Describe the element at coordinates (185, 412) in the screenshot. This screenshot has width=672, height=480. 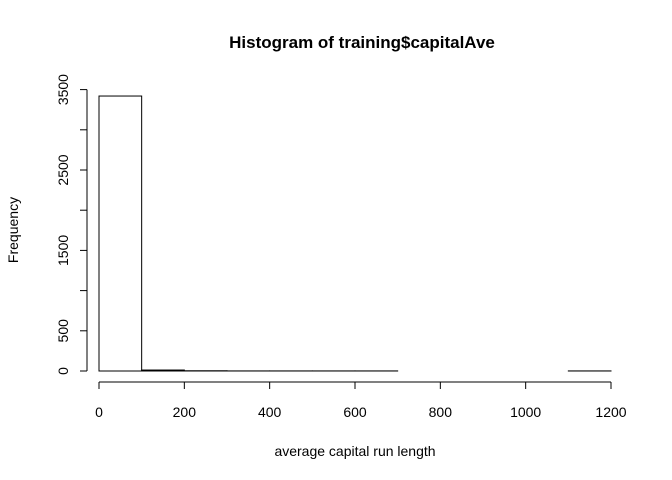
I see `x-tick-label: 200` at that location.